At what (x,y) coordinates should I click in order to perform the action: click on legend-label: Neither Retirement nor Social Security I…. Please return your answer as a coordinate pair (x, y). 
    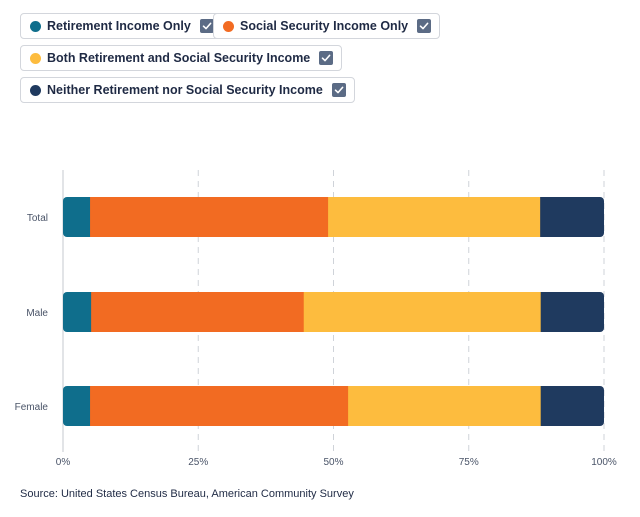
    Looking at the image, I should click on (185, 90).